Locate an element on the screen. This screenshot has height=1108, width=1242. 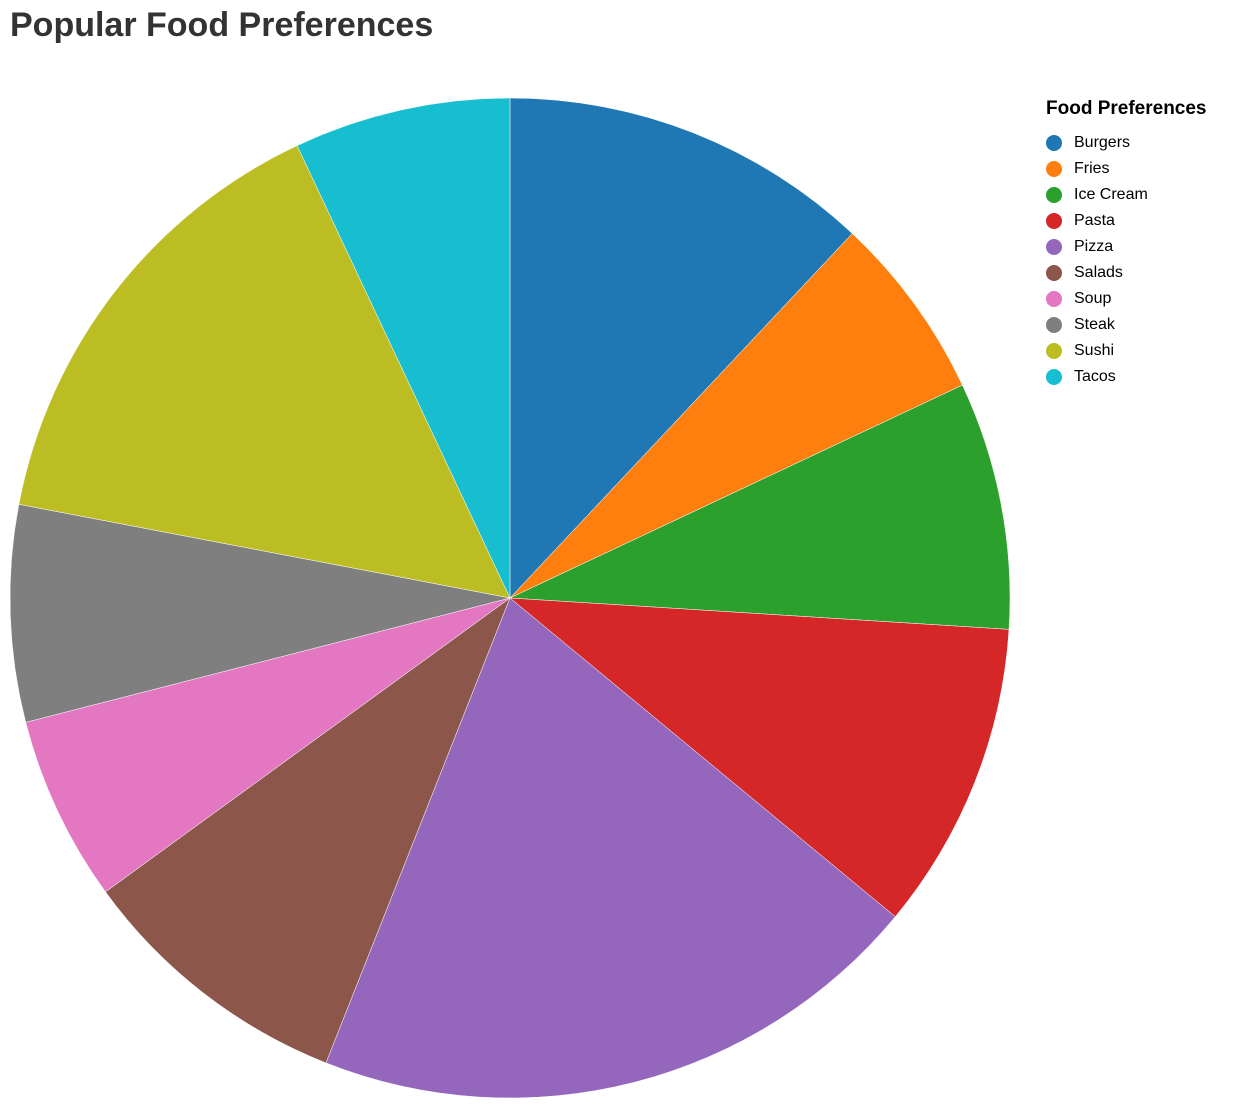
legend-item-sushi: Sushi is located at coordinates (1141, 351).